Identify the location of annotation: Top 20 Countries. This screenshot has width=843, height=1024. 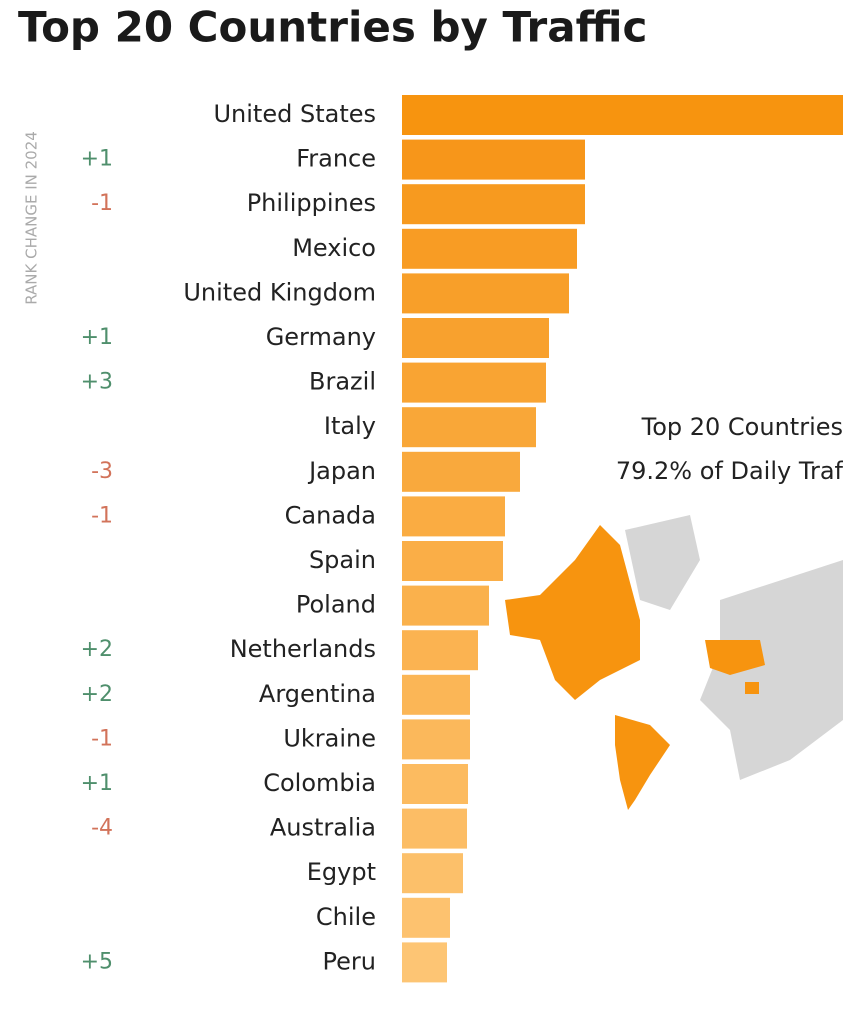
(742, 427).